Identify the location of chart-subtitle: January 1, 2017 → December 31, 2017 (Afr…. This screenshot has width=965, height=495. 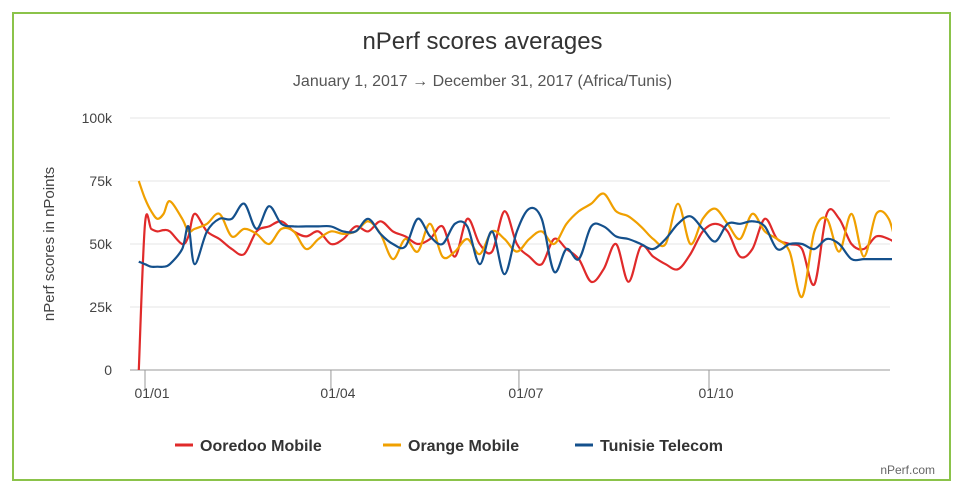
(482, 81).